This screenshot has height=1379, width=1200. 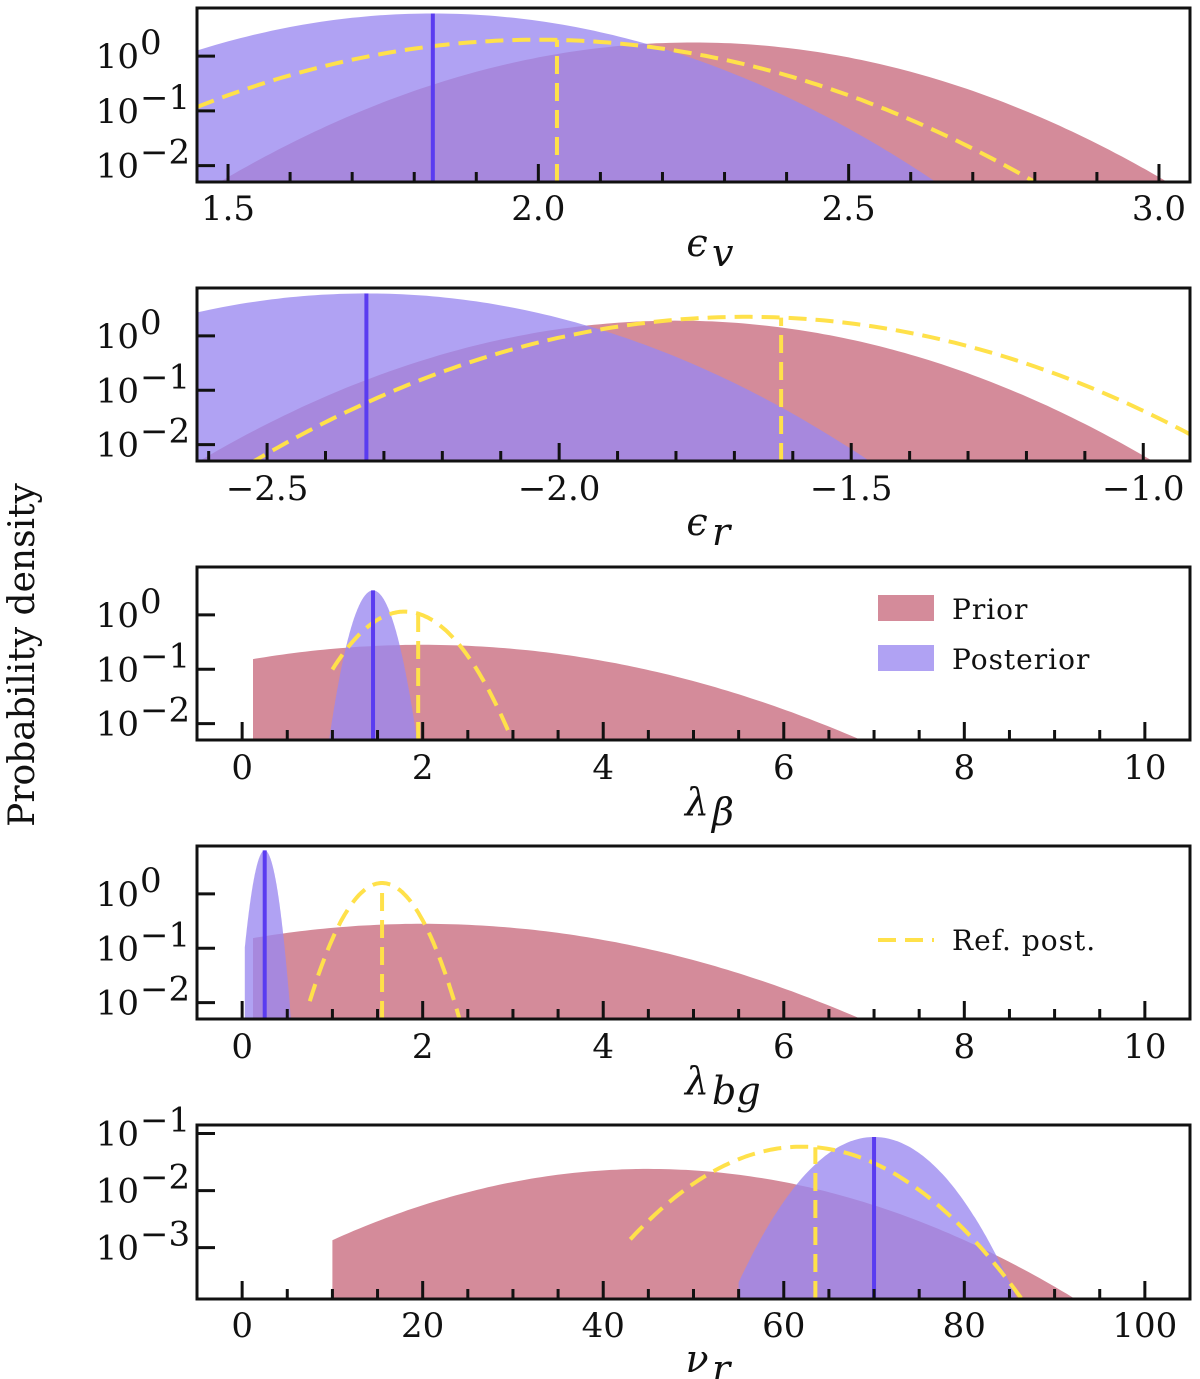 What do you see at coordinates (849, 209) in the screenshot?
I see `panel-1-x-tick-label: 2.5` at bounding box center [849, 209].